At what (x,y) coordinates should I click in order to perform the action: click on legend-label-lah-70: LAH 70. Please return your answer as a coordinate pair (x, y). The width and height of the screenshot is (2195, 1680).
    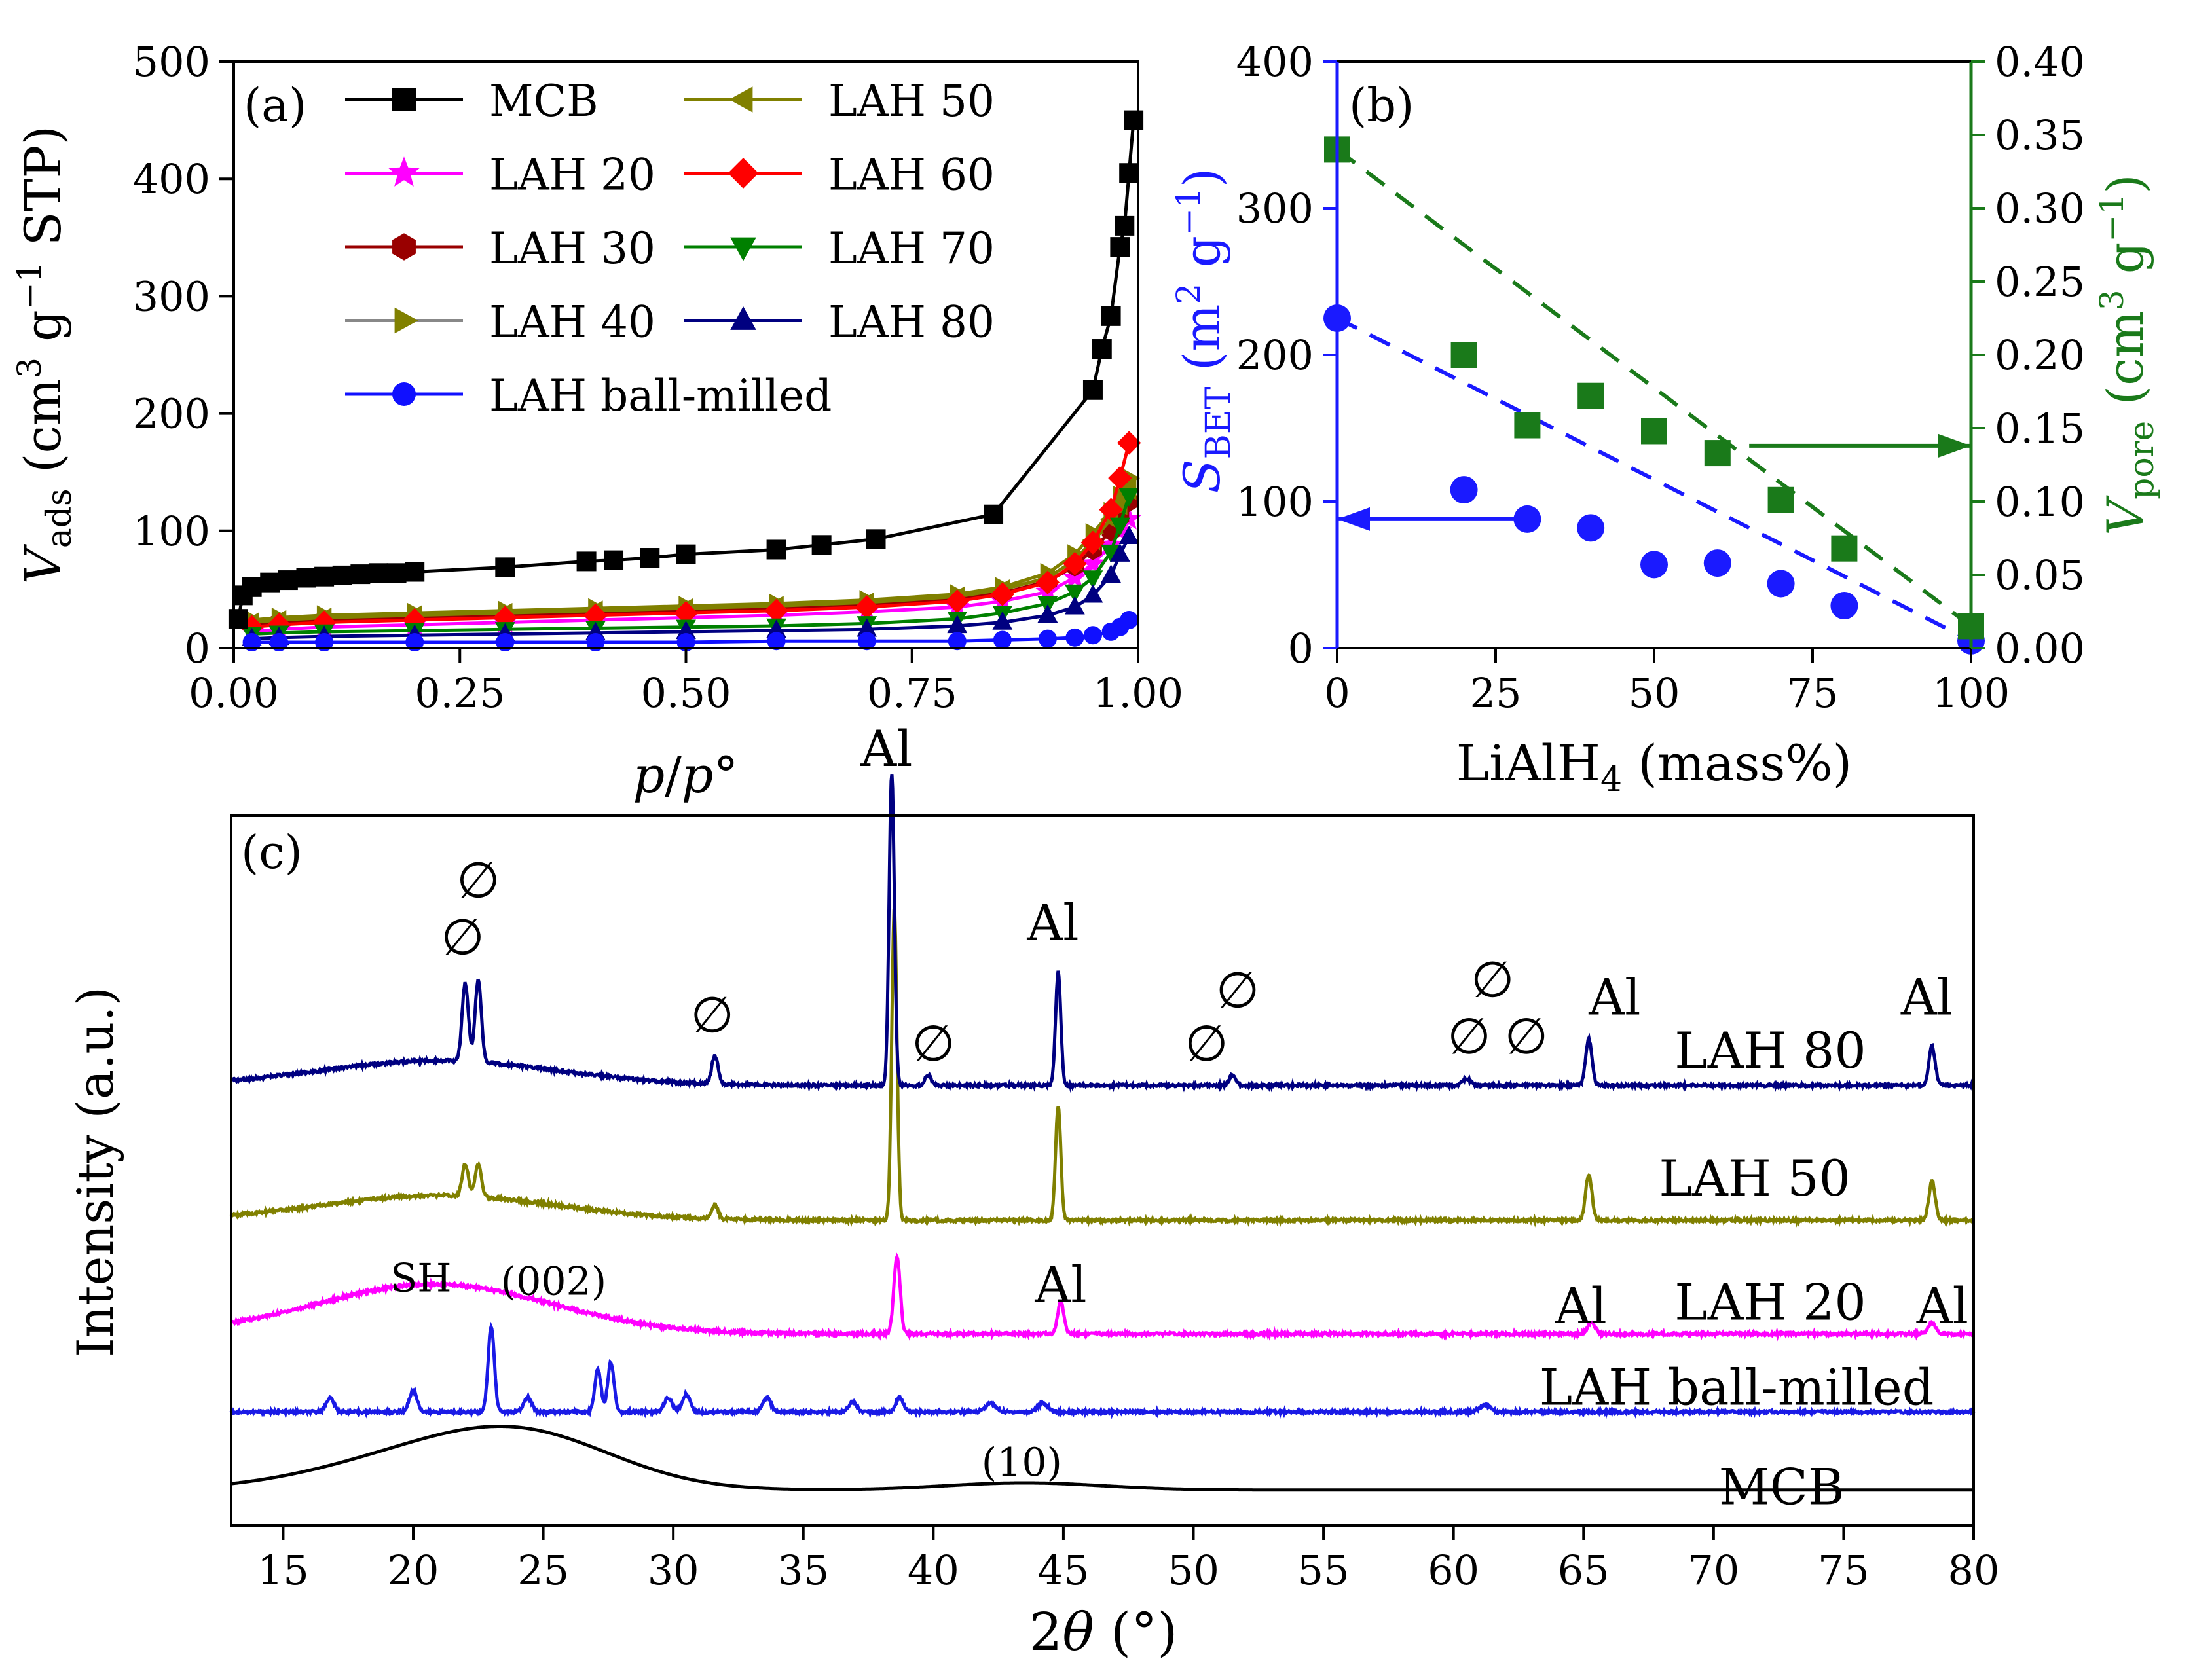
    Looking at the image, I should click on (911, 248).